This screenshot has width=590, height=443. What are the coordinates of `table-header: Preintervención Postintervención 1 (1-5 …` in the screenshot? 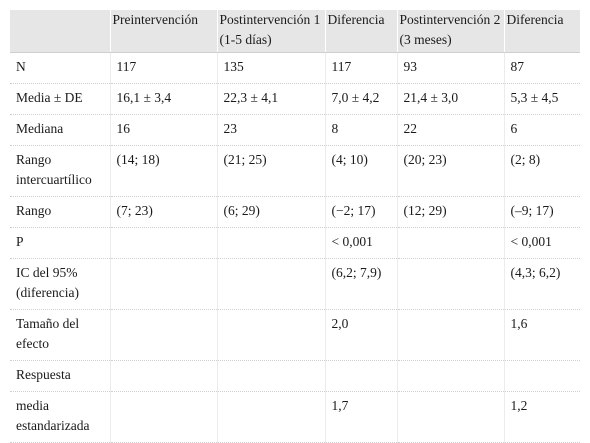 It's located at (295, 31).